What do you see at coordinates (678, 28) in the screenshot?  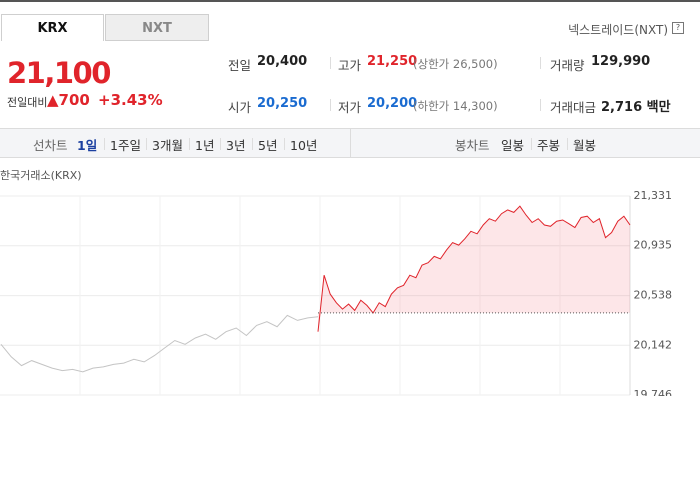 I see `help-icon: ?` at bounding box center [678, 28].